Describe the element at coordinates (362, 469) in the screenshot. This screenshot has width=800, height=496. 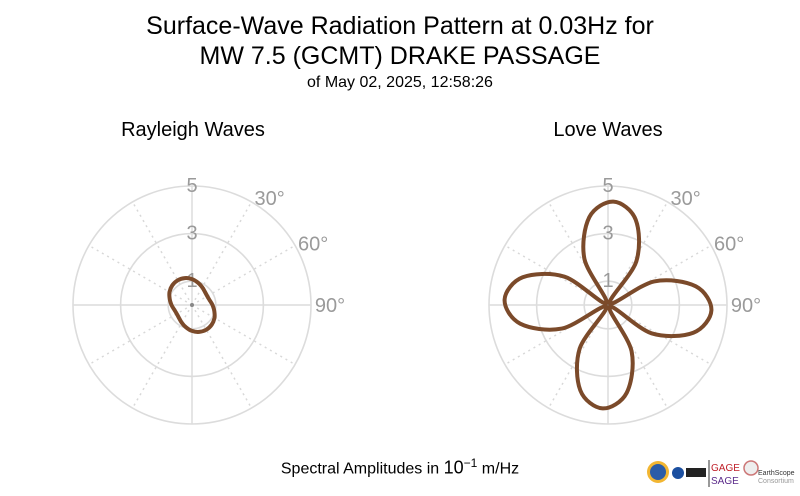
I see `xlabel-prefix: Spectral Amplitudes in` at that location.